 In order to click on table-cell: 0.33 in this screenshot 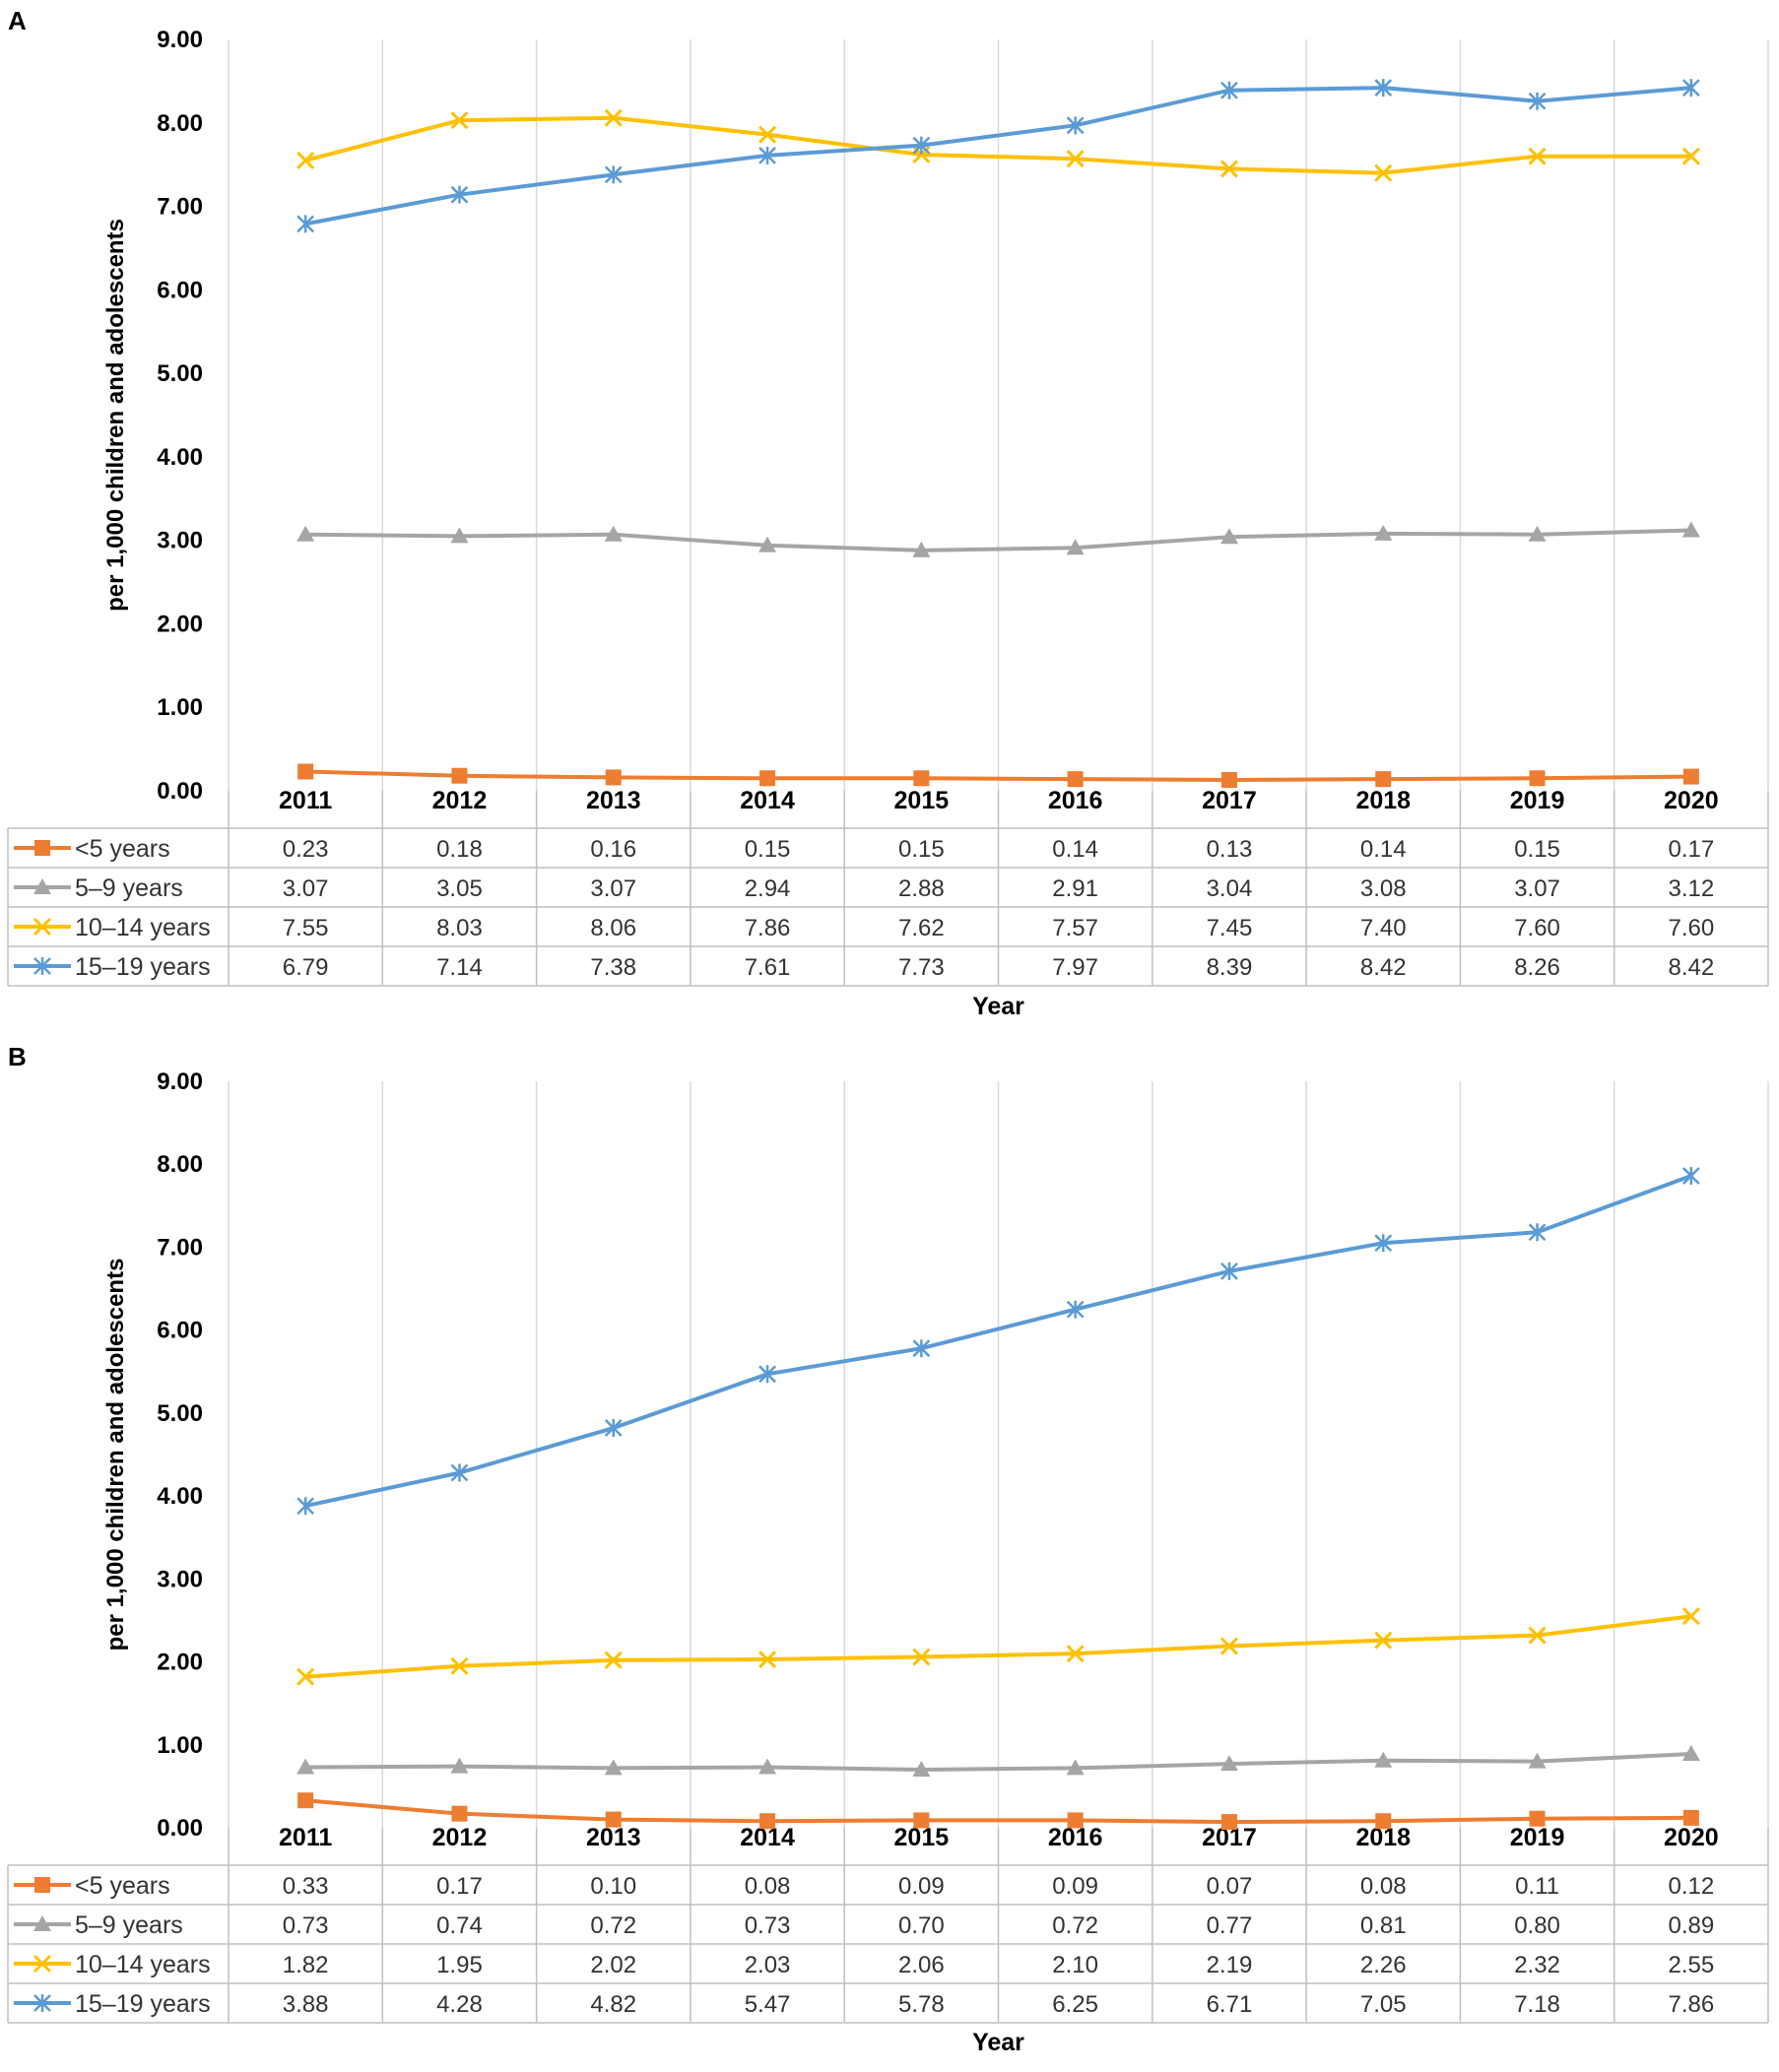, I will do `click(306, 1886)`.